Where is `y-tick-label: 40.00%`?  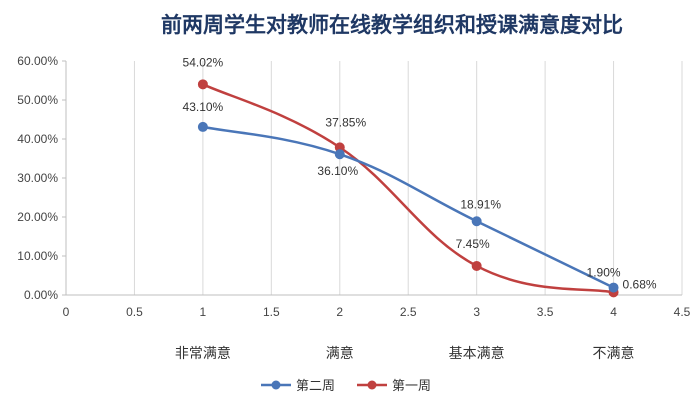
y-tick-label: 40.00% is located at coordinates (37, 139).